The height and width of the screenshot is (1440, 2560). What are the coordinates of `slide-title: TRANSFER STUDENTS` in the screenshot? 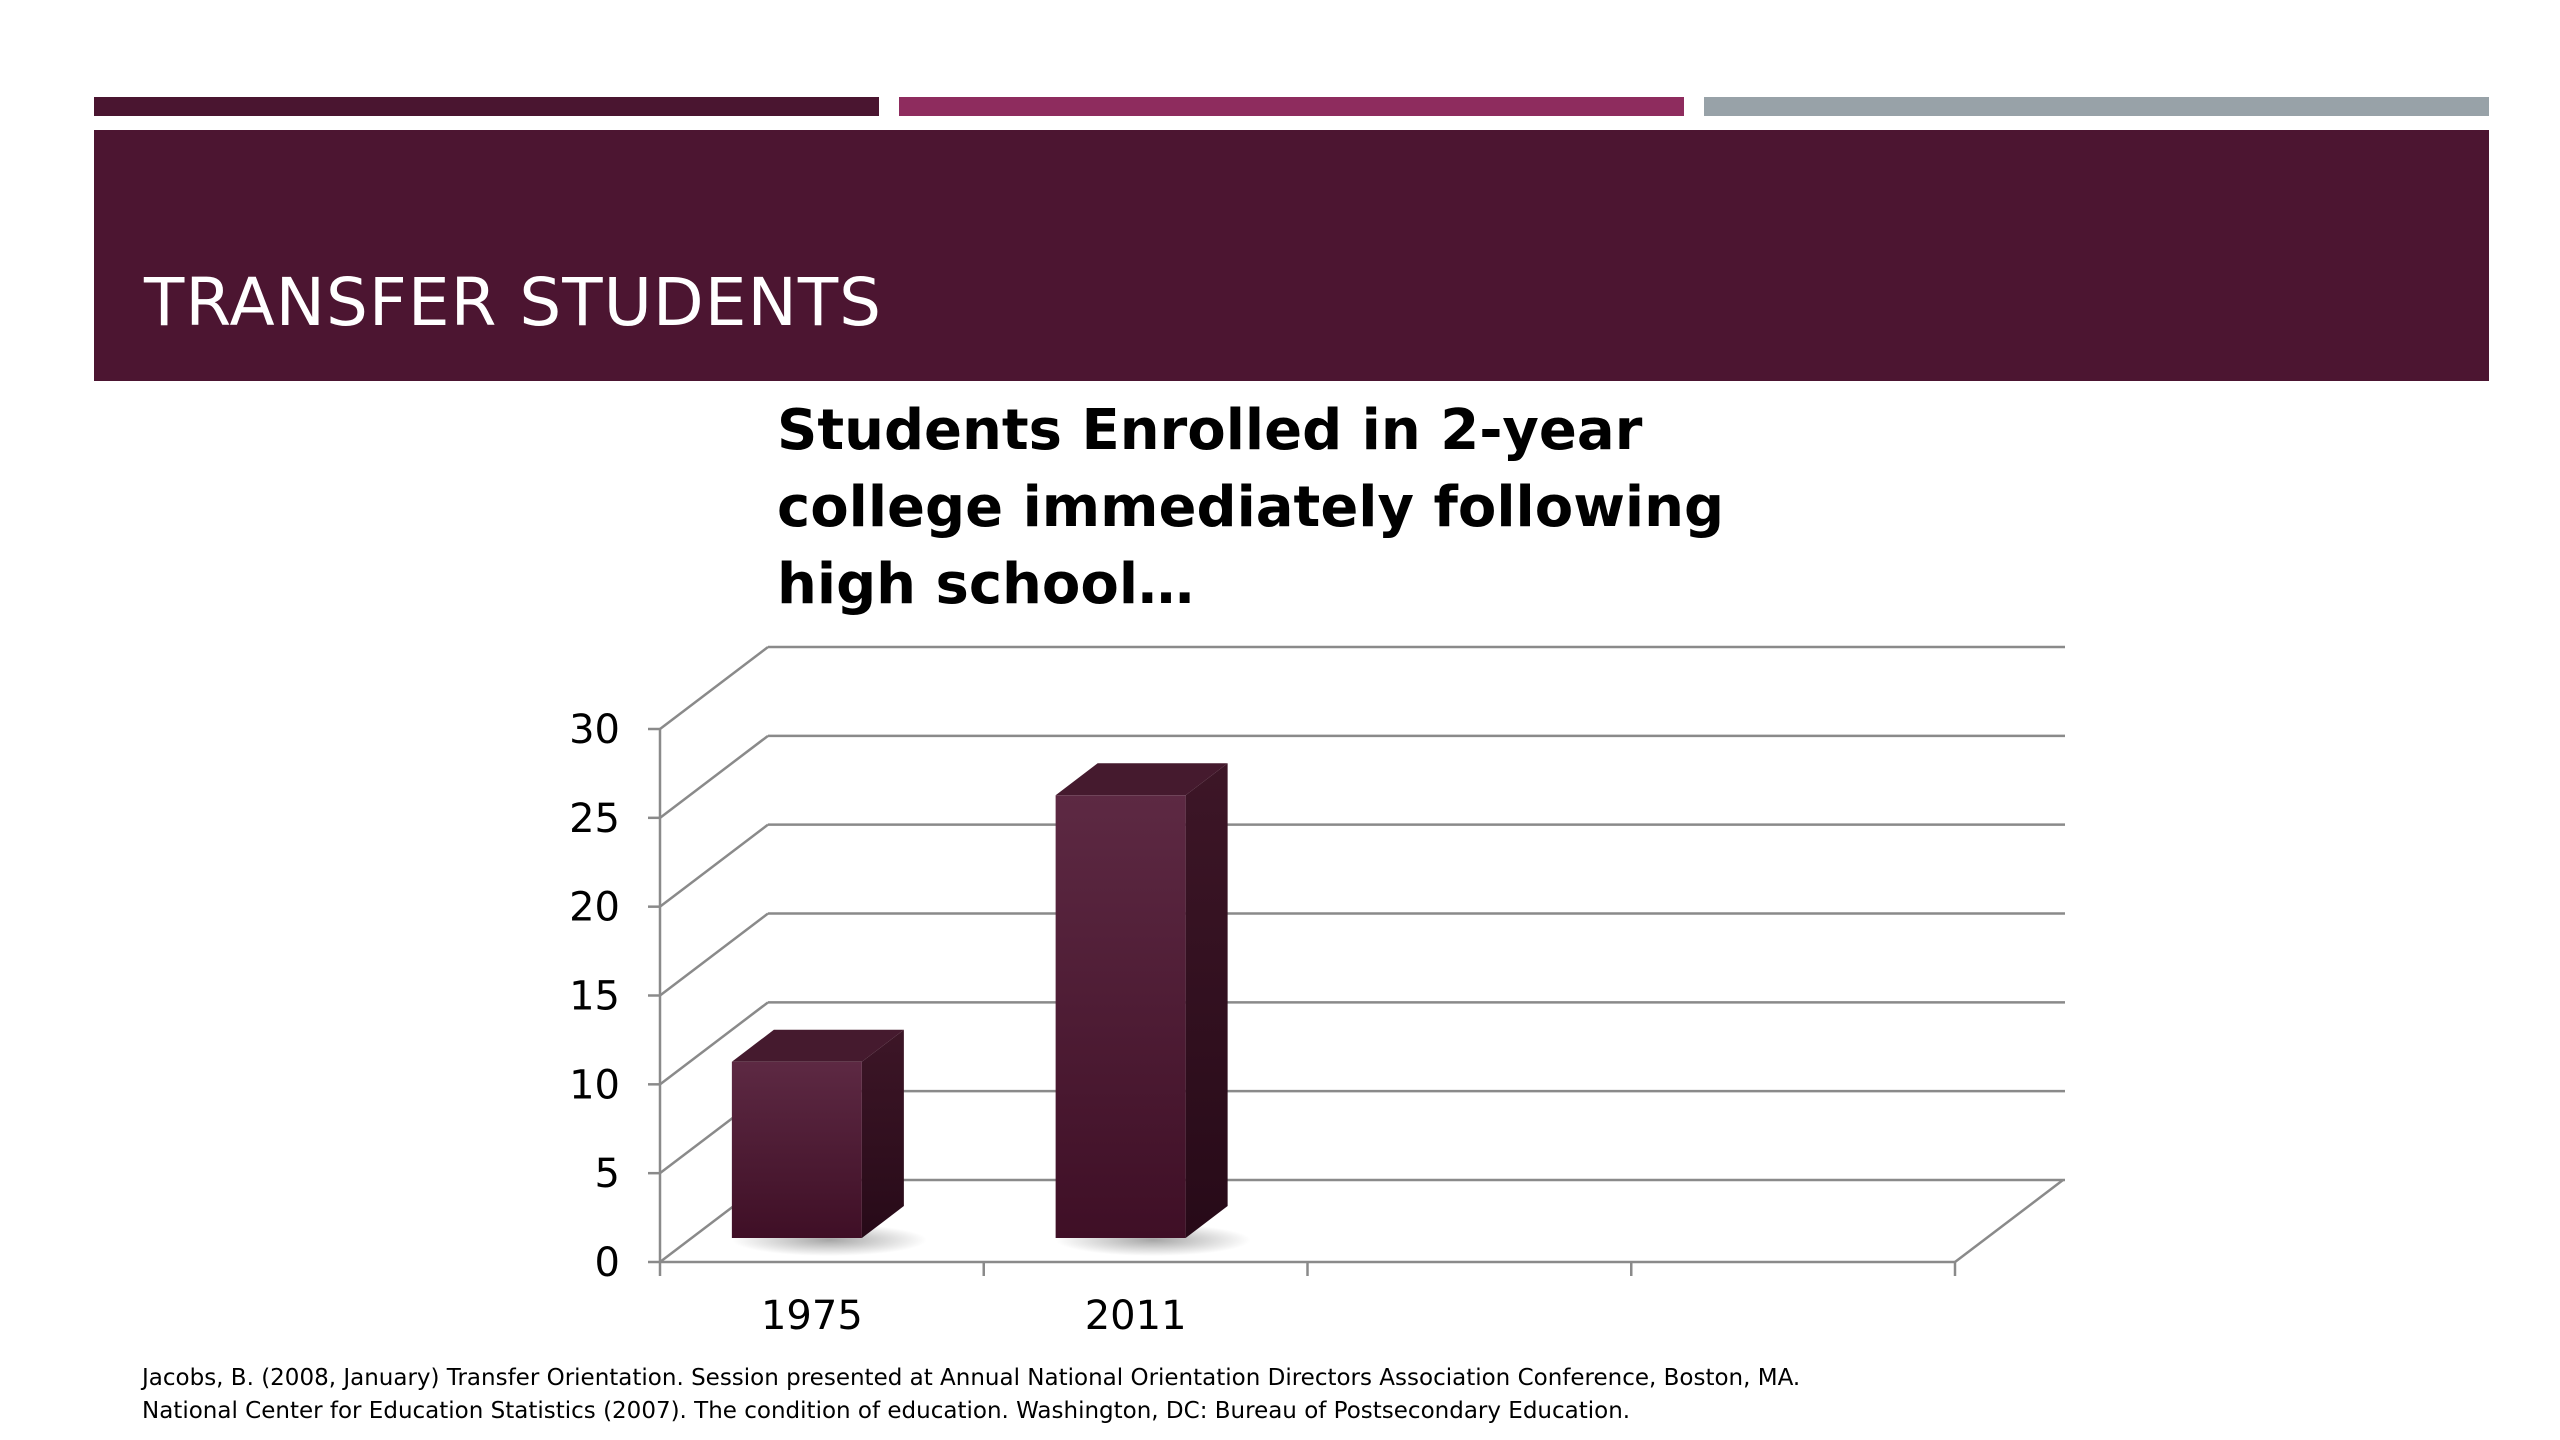 It's located at (513, 302).